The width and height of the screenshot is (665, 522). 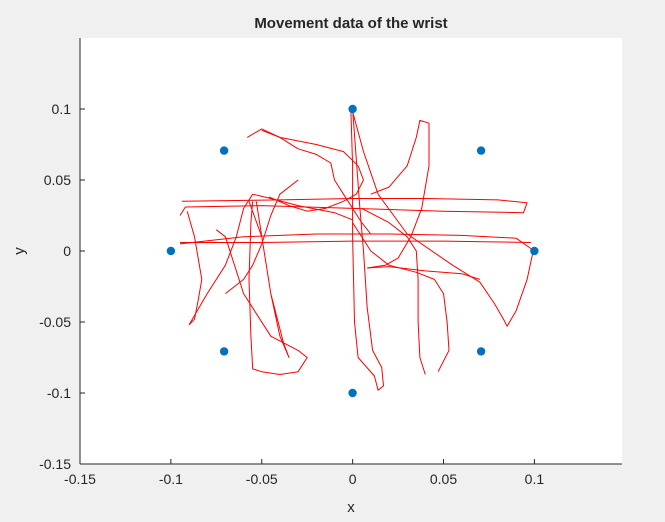 I want to click on y-tick-label: 0.1, so click(x=62, y=109).